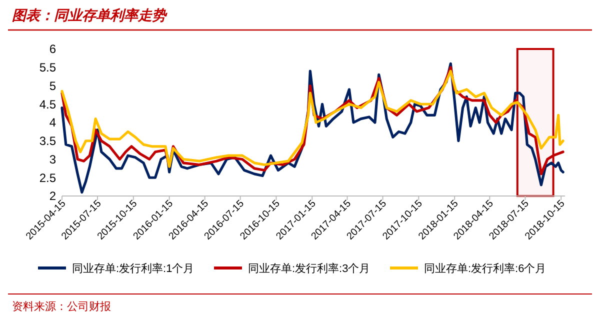 The image size is (600, 320). Describe the element at coordinates (52, 49) in the screenshot. I see `y-tick-label: 6` at that location.